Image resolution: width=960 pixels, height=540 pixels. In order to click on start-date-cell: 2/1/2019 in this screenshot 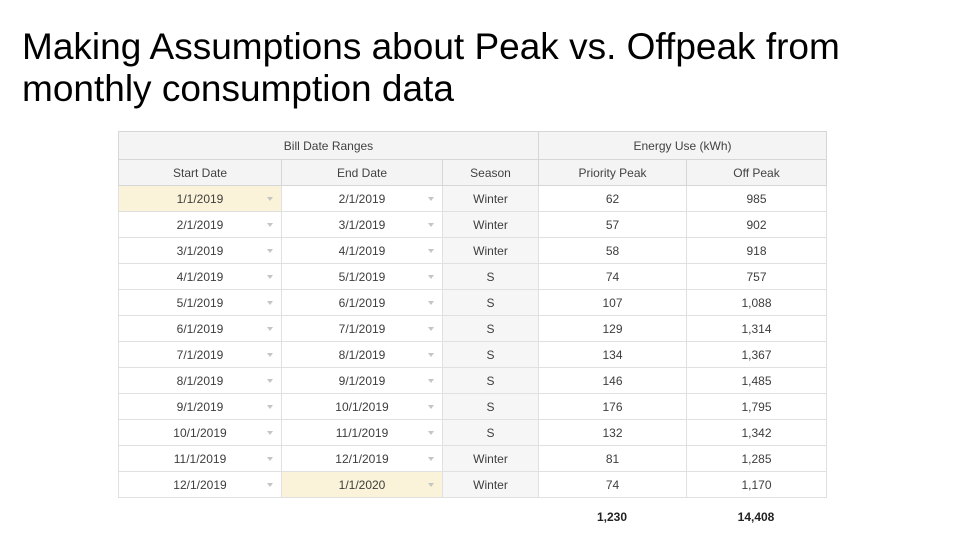, I will do `click(200, 224)`.